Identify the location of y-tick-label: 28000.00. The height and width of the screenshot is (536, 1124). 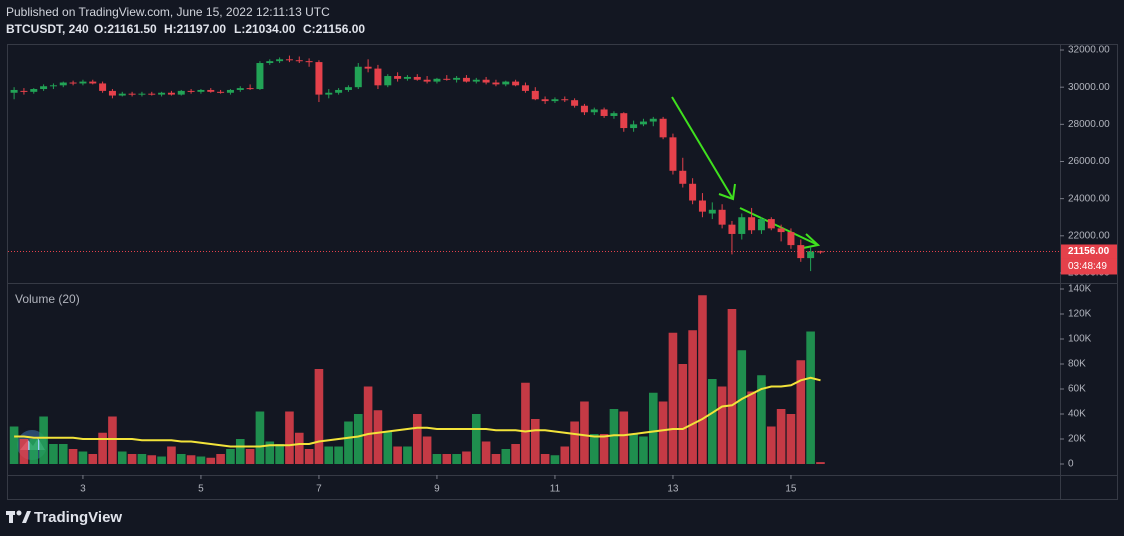
(1089, 124).